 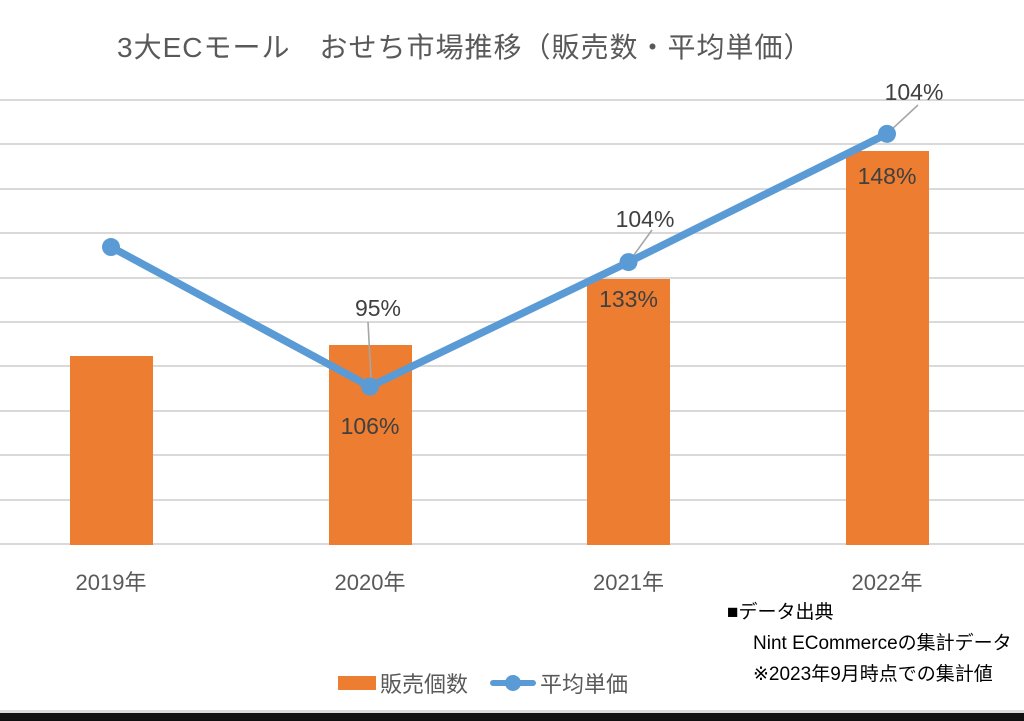 What do you see at coordinates (914, 92) in the screenshot?
I see `line-data-label-2022年: 104%` at bounding box center [914, 92].